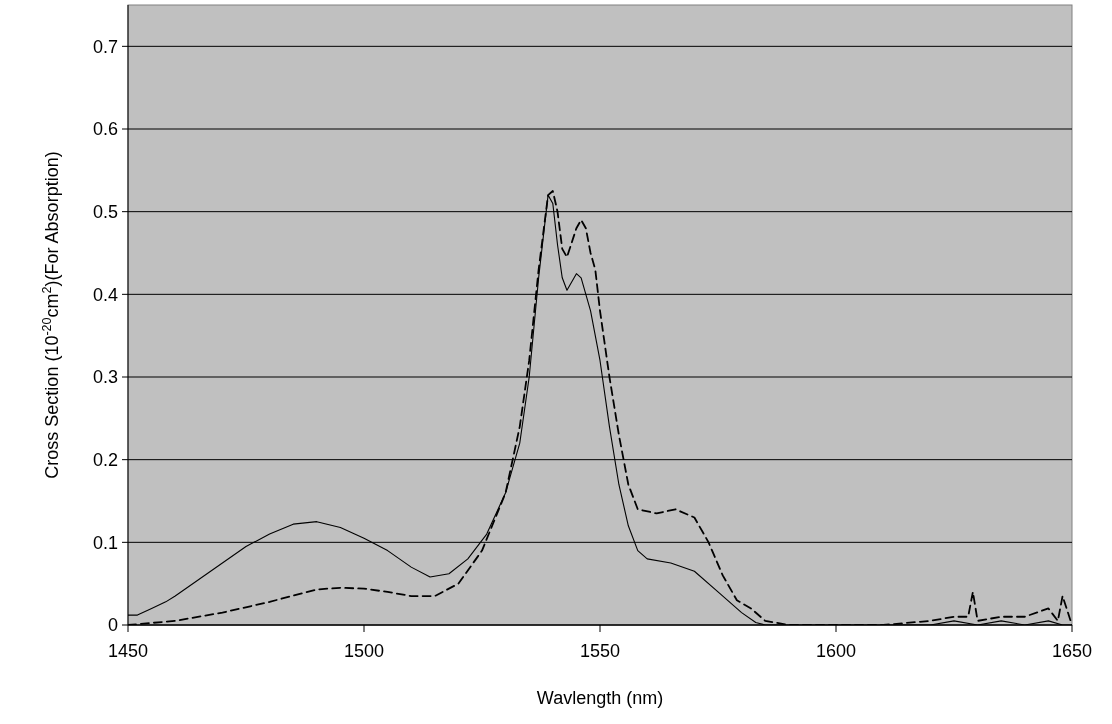  Describe the element at coordinates (105, 129) in the screenshot. I see `y-tick-label: 0.6` at that location.